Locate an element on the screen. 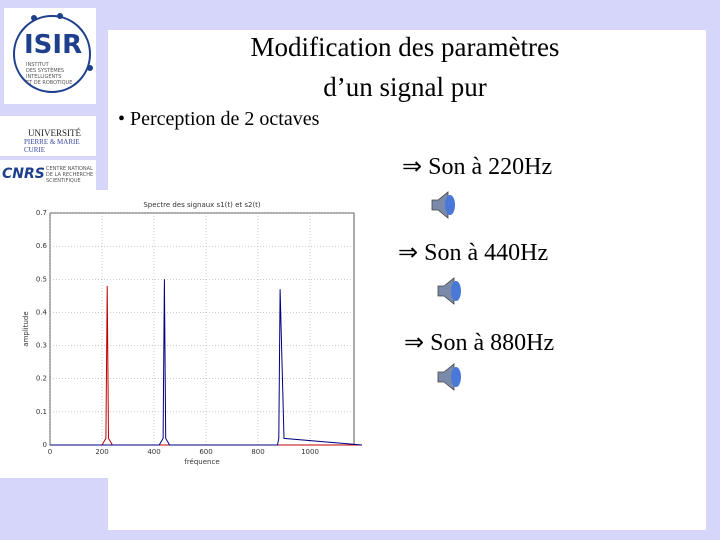  x-tick-label: 800 is located at coordinates (257, 452).